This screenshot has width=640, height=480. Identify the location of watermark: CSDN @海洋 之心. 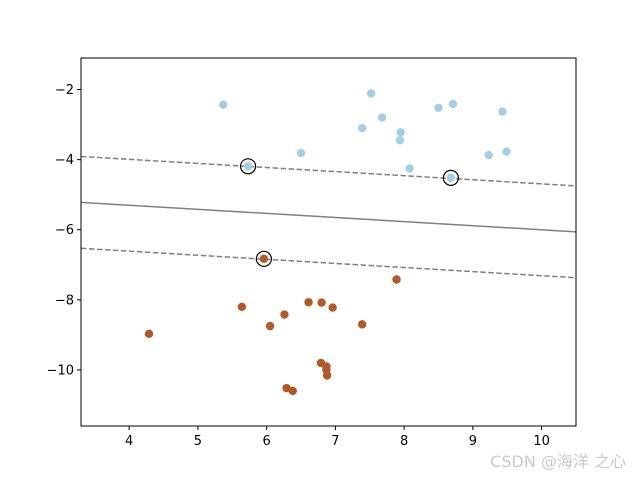
(558, 461).